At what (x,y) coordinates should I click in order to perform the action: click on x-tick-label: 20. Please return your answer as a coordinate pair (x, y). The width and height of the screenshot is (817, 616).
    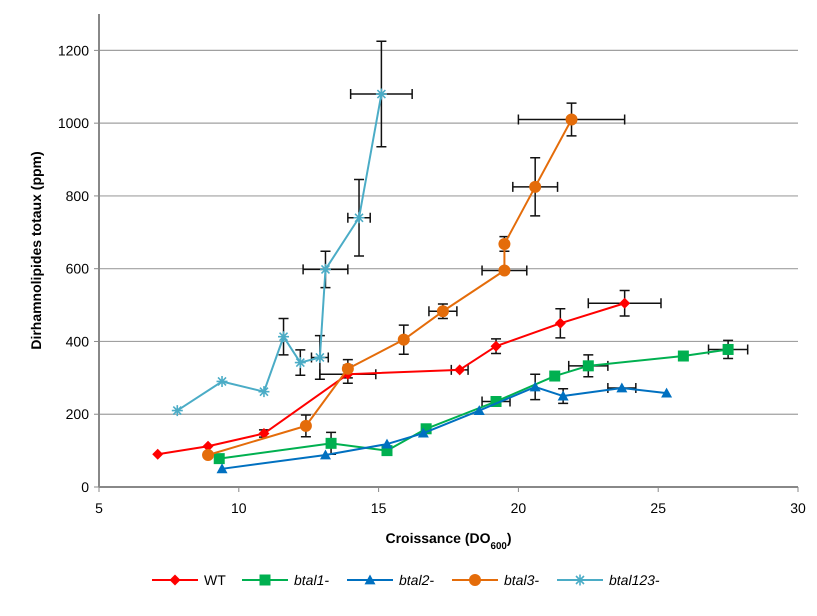
    Looking at the image, I should click on (518, 508).